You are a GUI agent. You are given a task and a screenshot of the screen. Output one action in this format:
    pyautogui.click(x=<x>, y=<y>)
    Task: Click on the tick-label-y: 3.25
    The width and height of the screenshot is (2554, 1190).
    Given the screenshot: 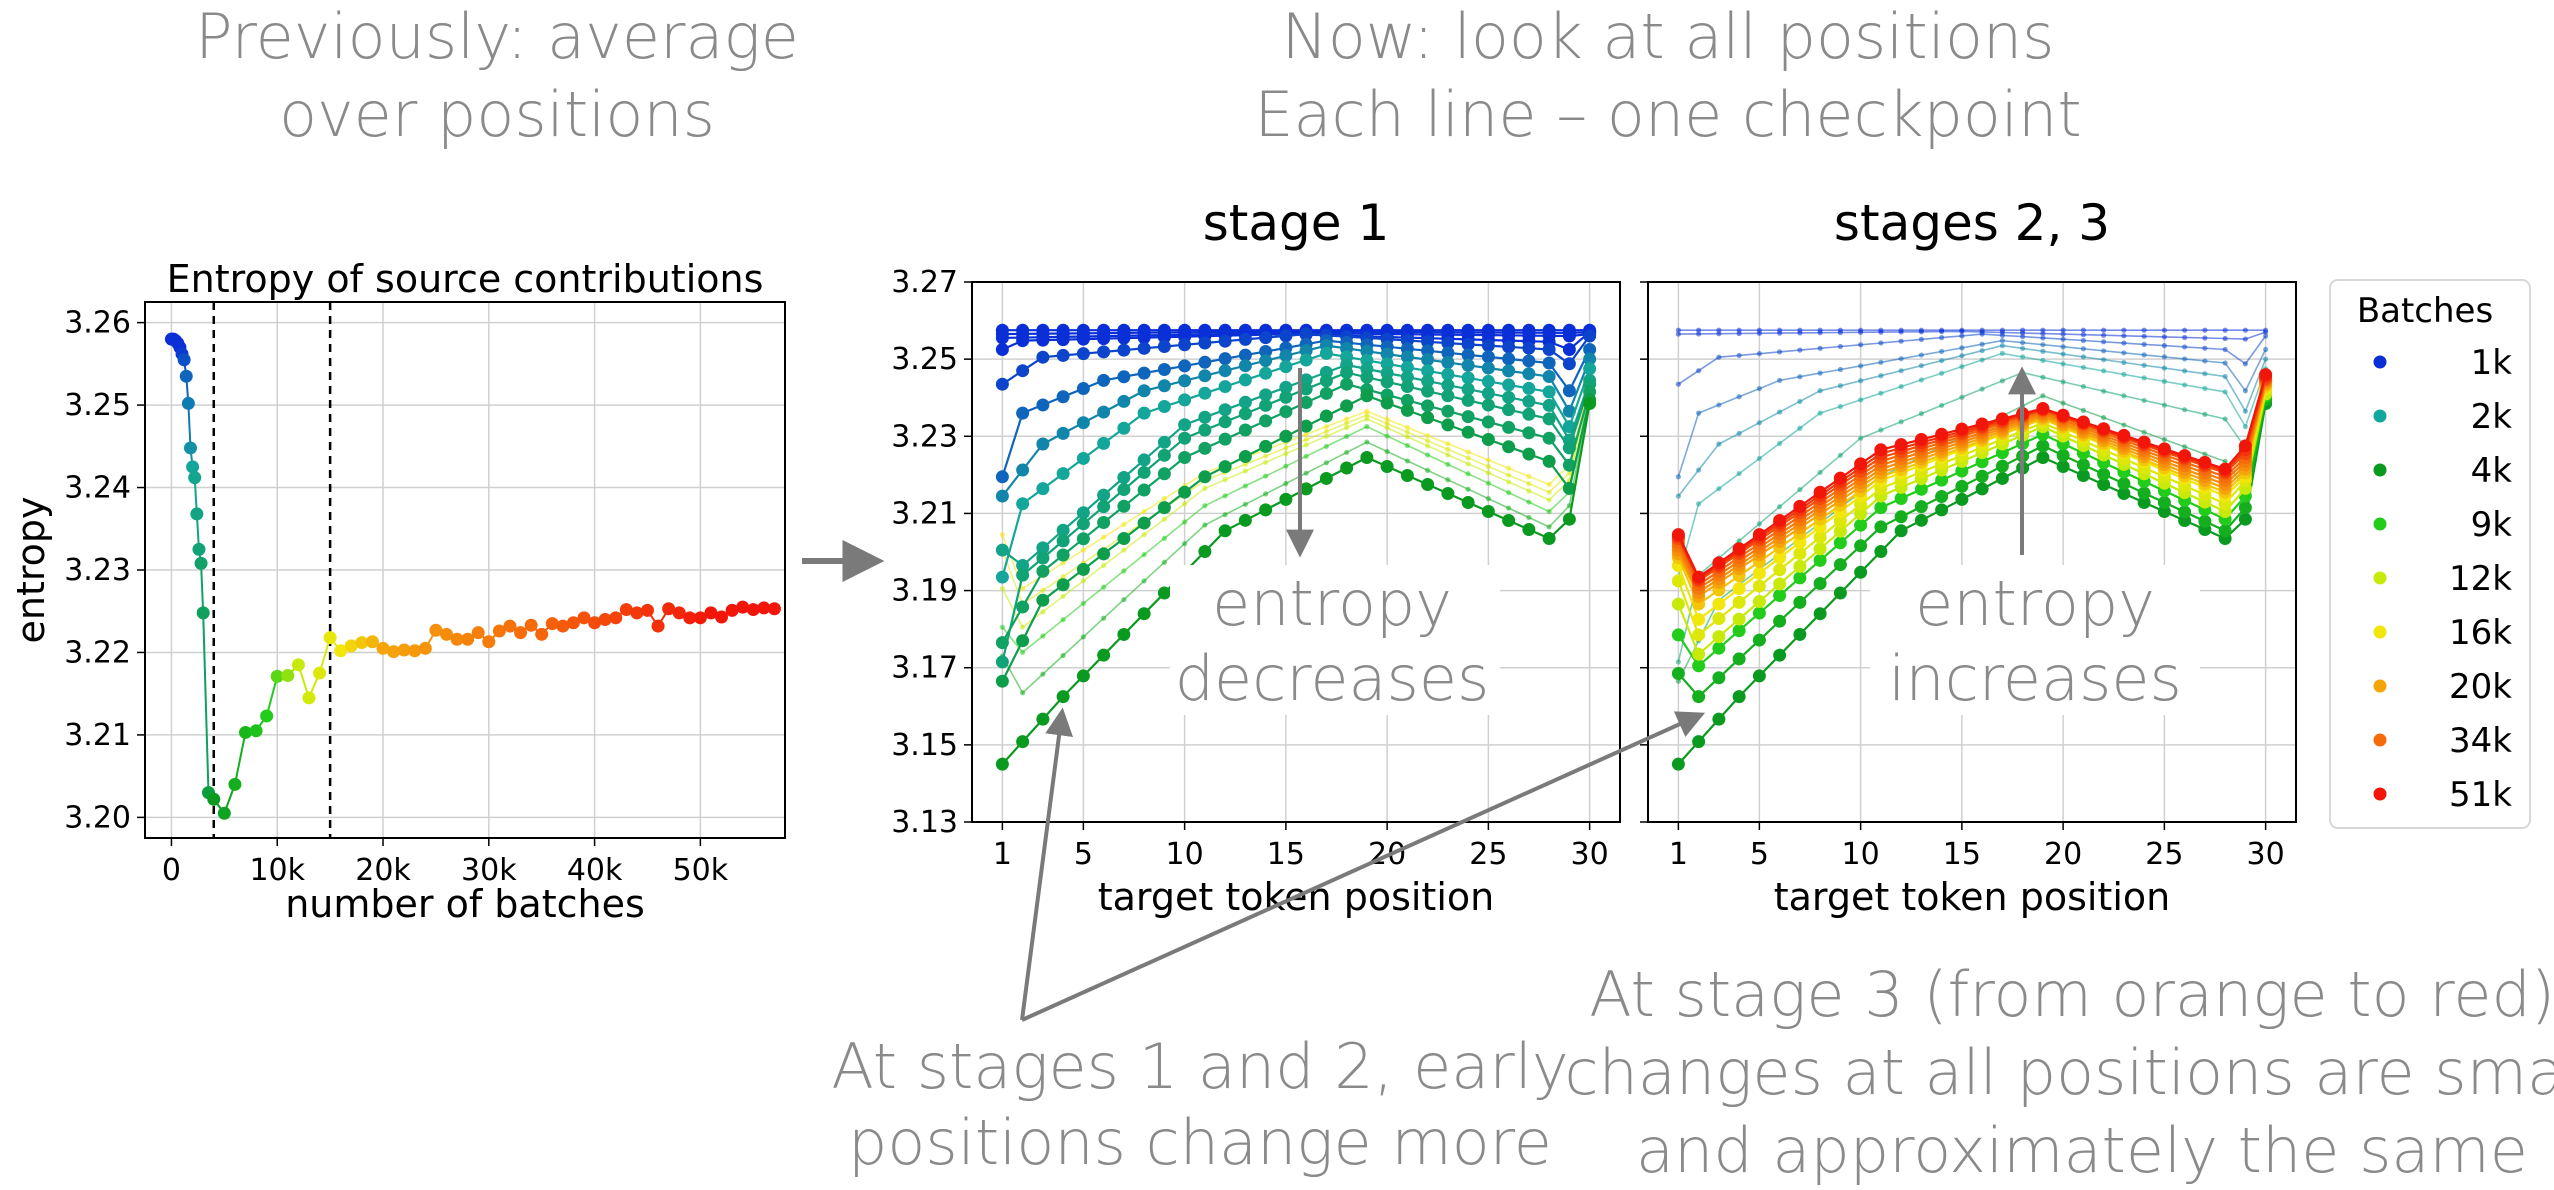 What is the action you would take?
    pyautogui.click(x=924, y=359)
    